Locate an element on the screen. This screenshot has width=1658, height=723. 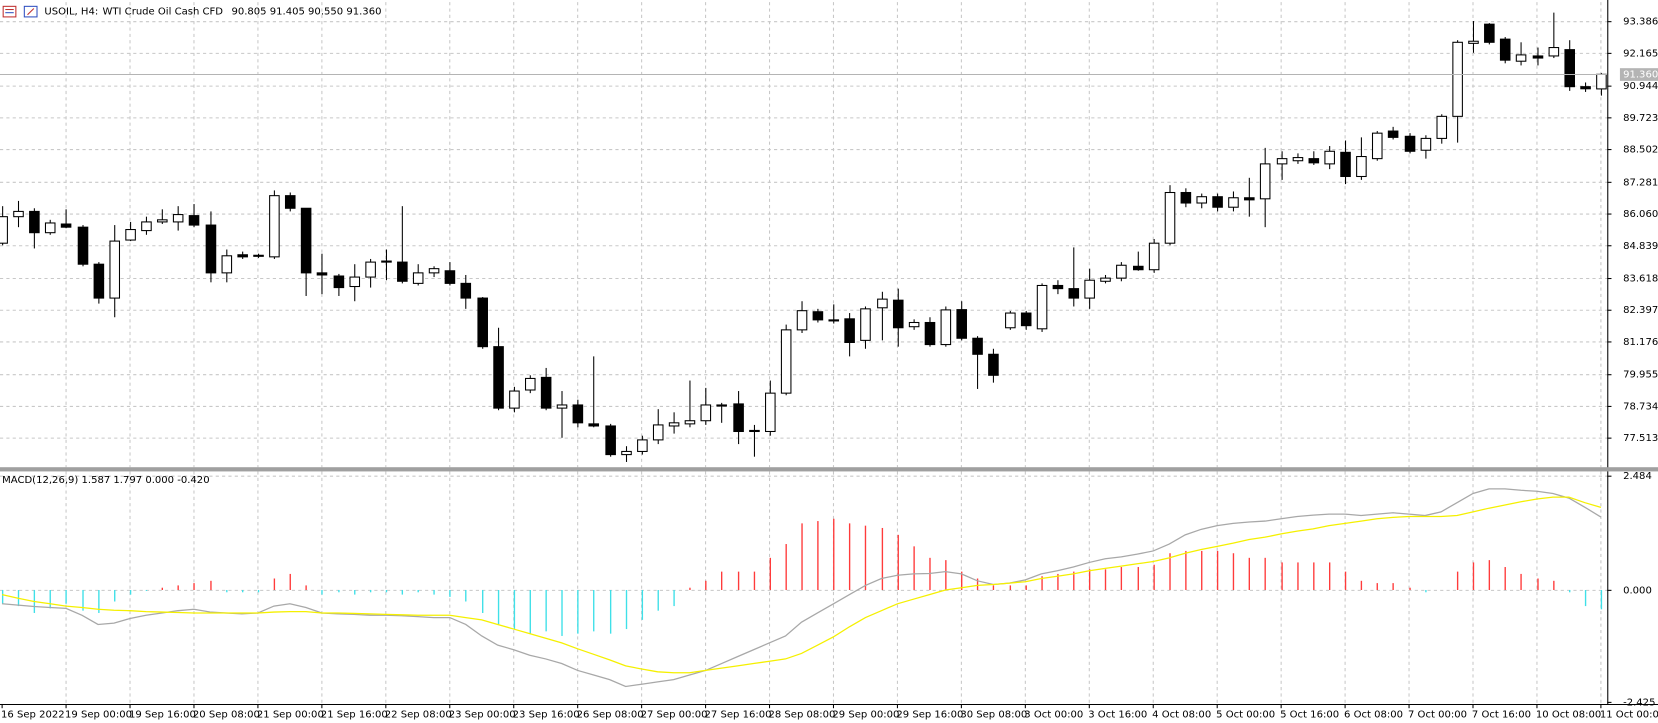
x-tick-label: 22 Sep 08:00 is located at coordinates (418, 715).